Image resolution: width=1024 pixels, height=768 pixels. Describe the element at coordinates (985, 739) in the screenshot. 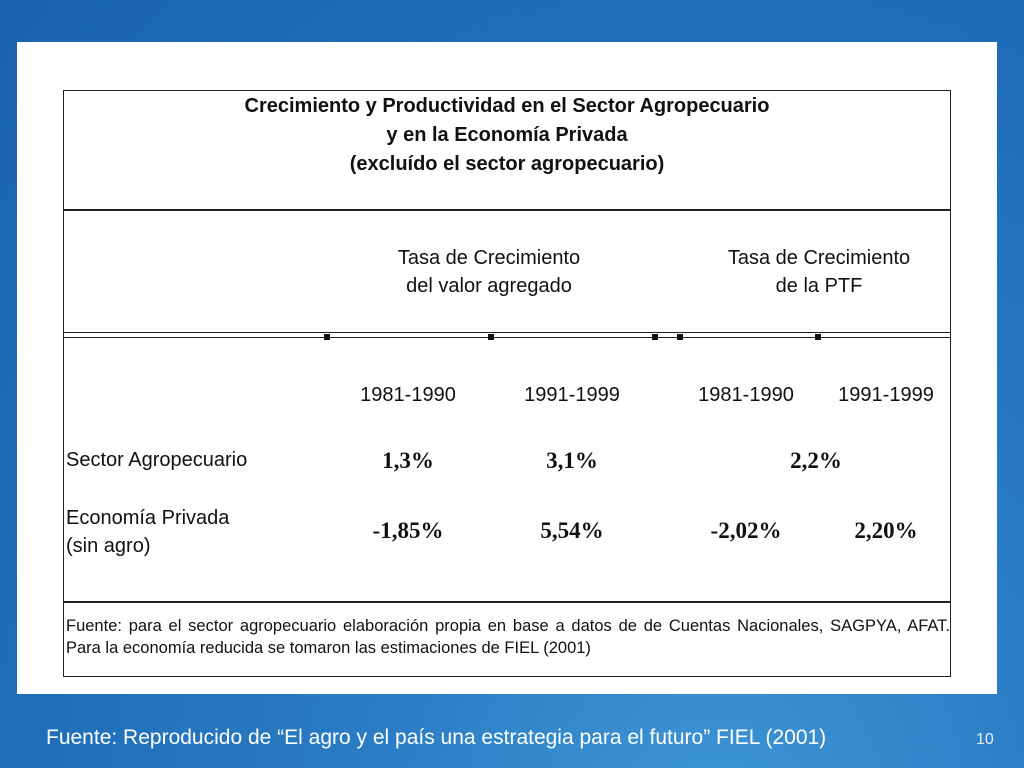

I see `slide-page-number: 10` at that location.